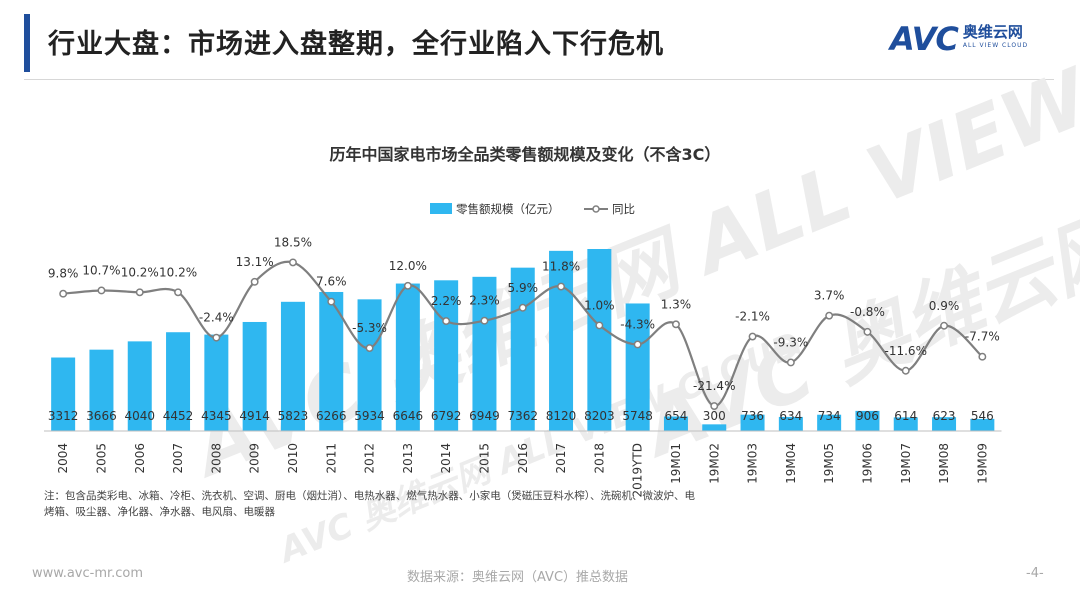 The image size is (1080, 608). Describe the element at coordinates (369, 328) in the screenshot. I see `yoy-label: -5.3%` at that location.